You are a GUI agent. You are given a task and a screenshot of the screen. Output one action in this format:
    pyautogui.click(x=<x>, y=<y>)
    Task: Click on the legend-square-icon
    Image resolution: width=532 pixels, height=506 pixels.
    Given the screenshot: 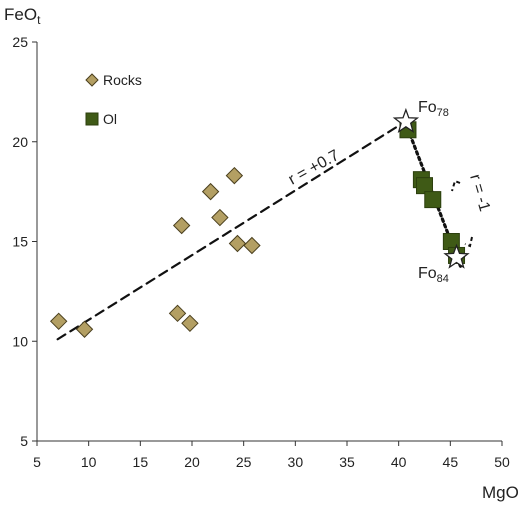 What is the action you would take?
    pyautogui.click(x=92, y=119)
    